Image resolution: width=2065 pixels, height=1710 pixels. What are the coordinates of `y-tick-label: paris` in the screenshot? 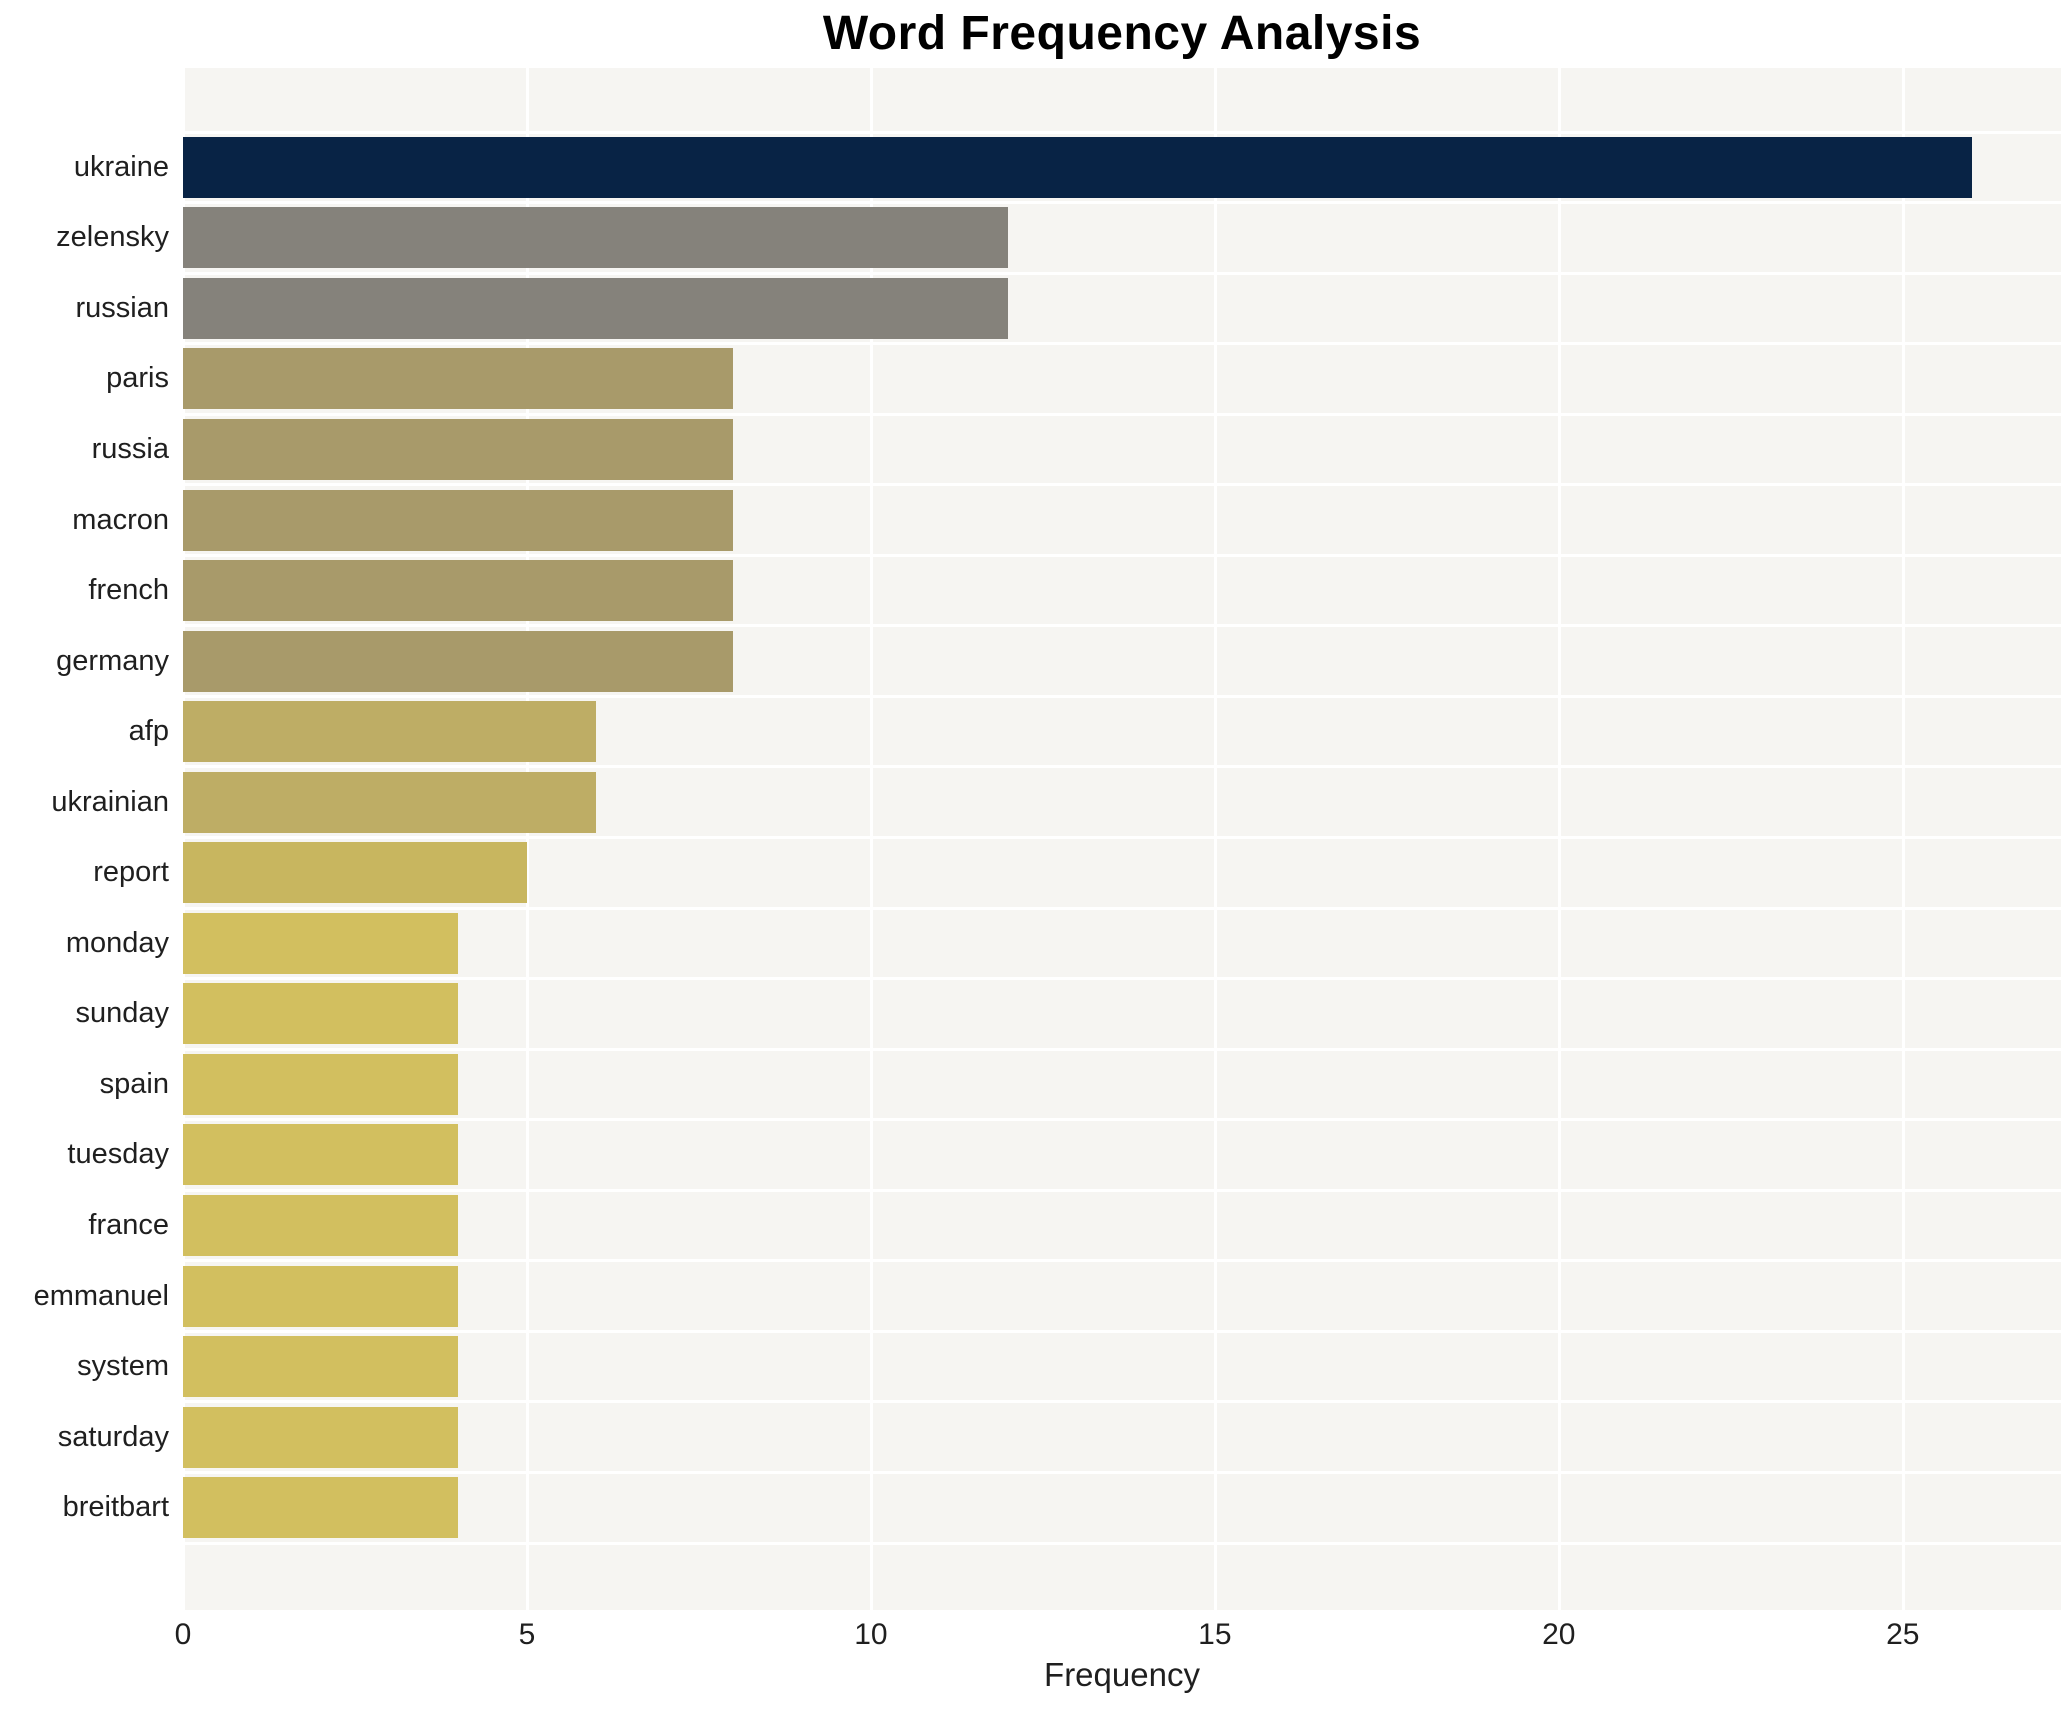 It's located at (137, 378).